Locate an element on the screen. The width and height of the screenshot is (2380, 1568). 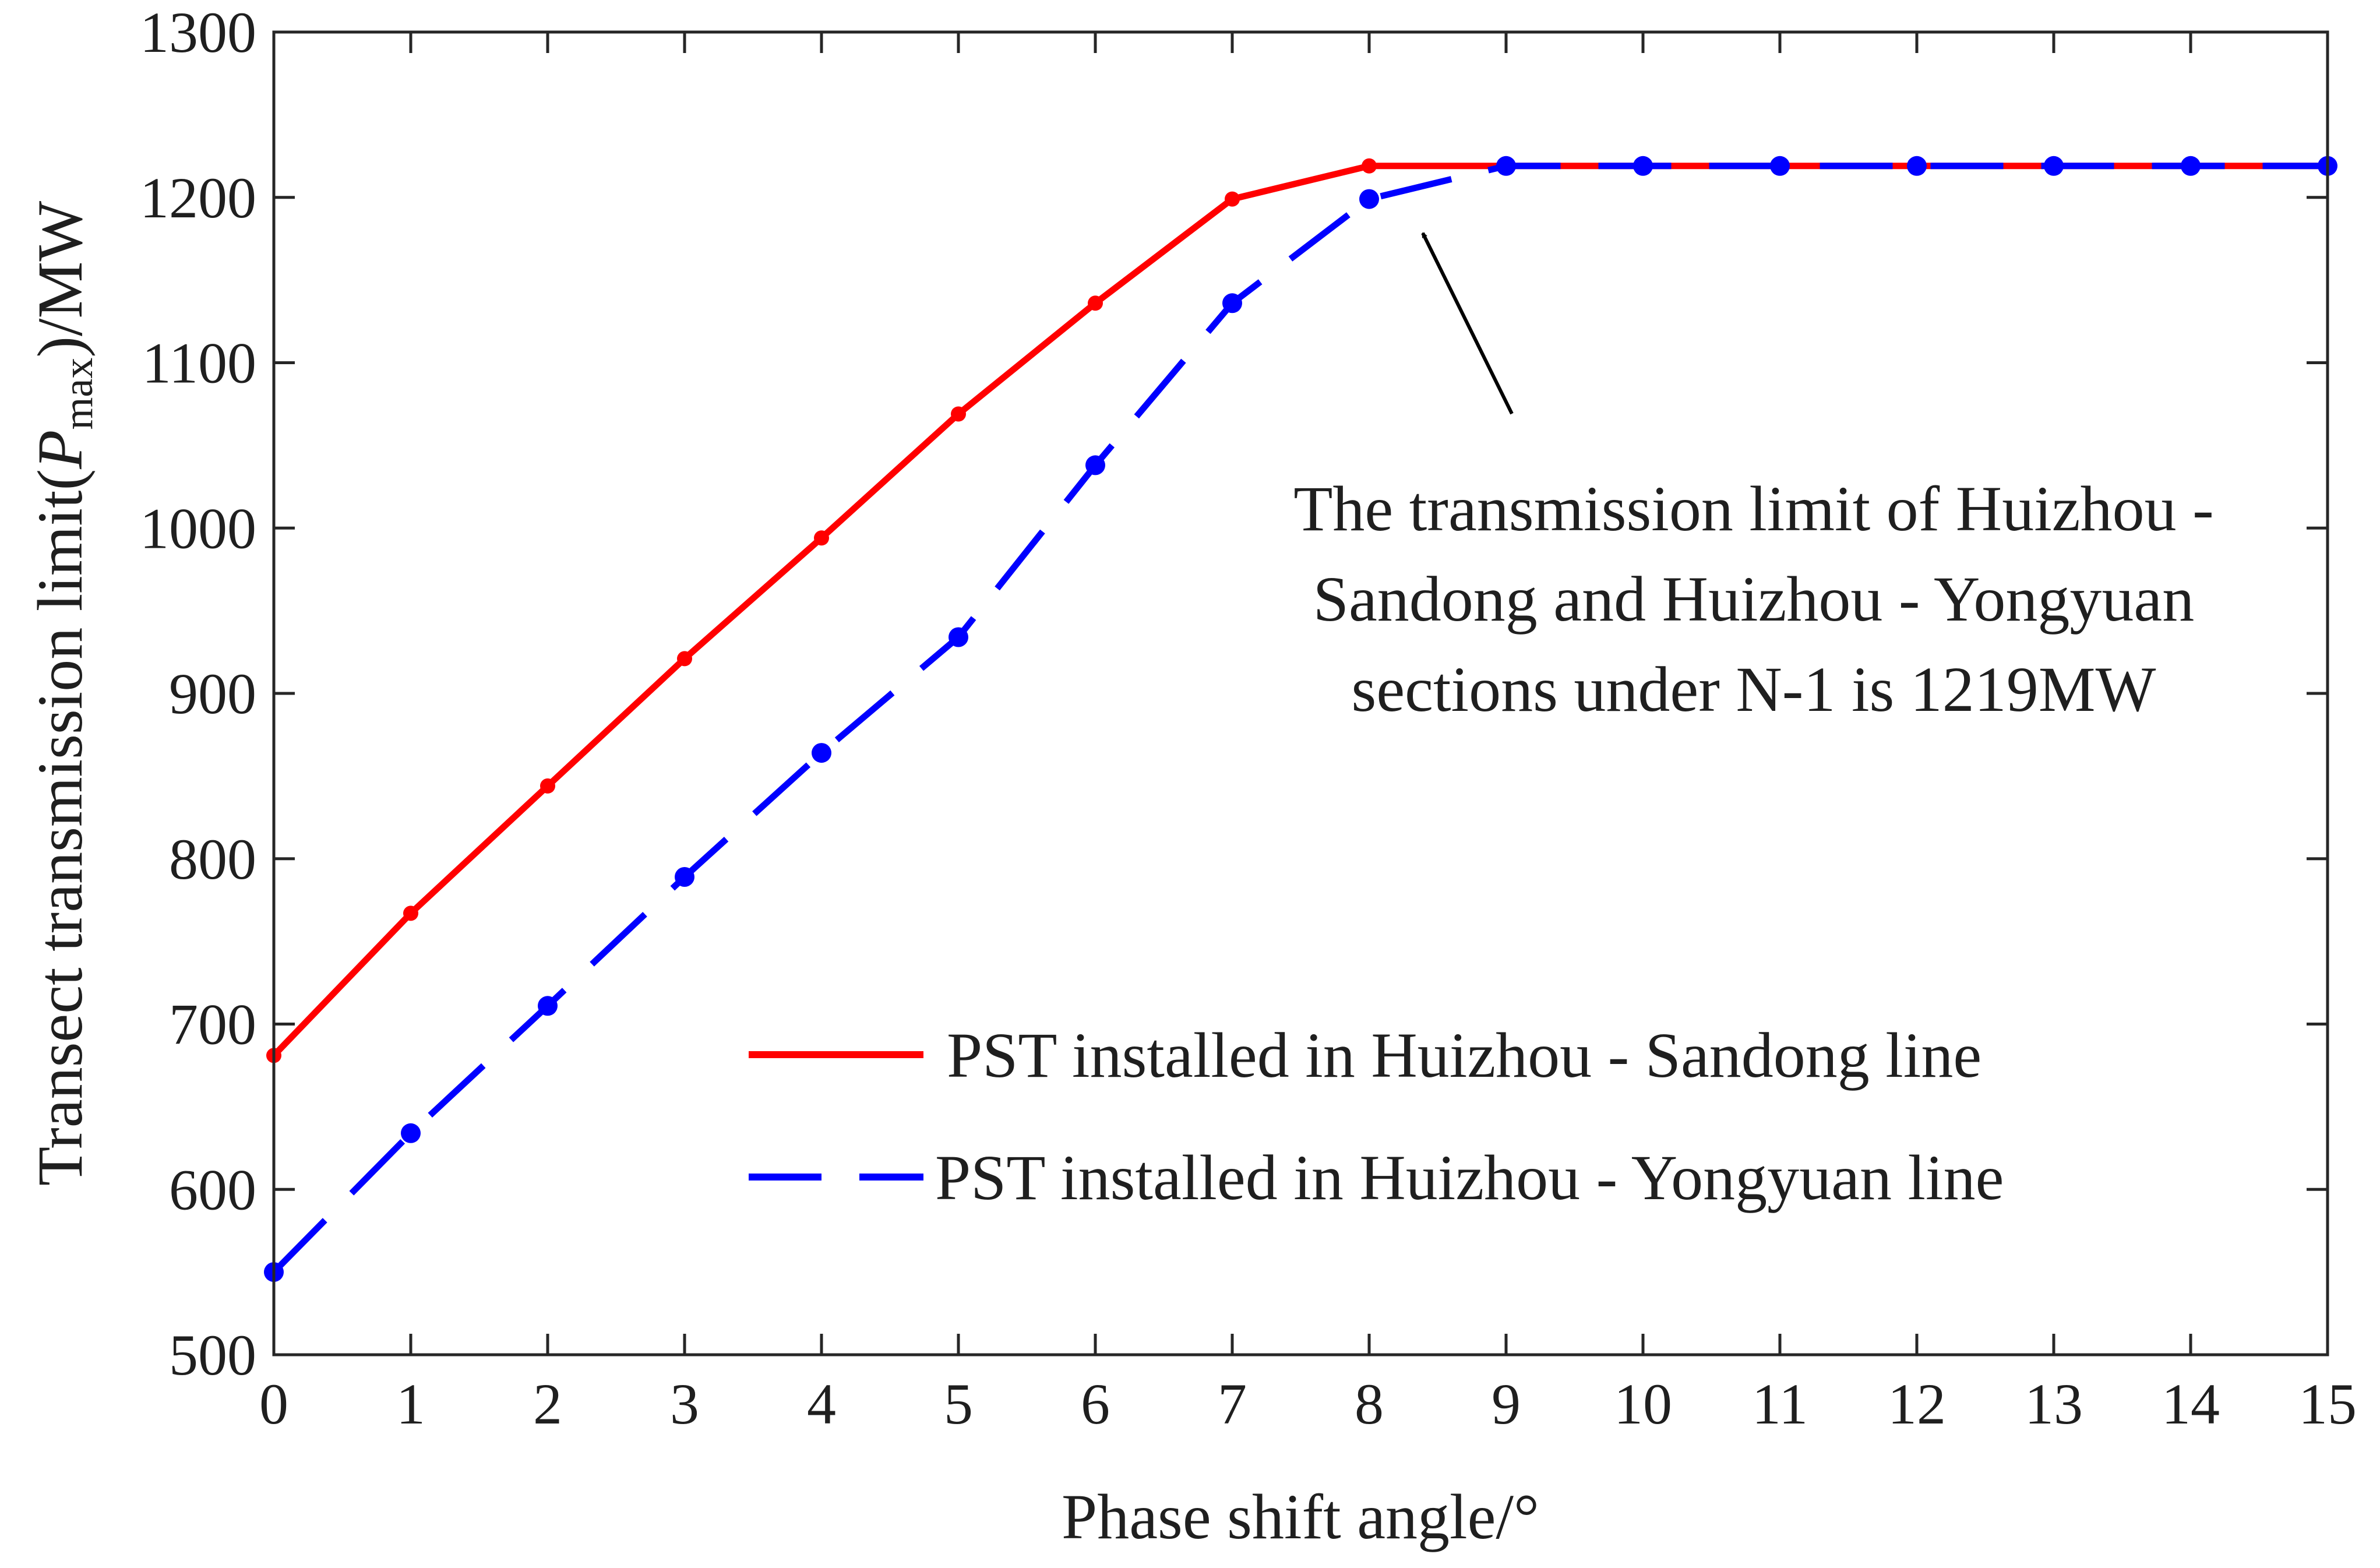
y-tick-label: 1200 is located at coordinates (198, 197).